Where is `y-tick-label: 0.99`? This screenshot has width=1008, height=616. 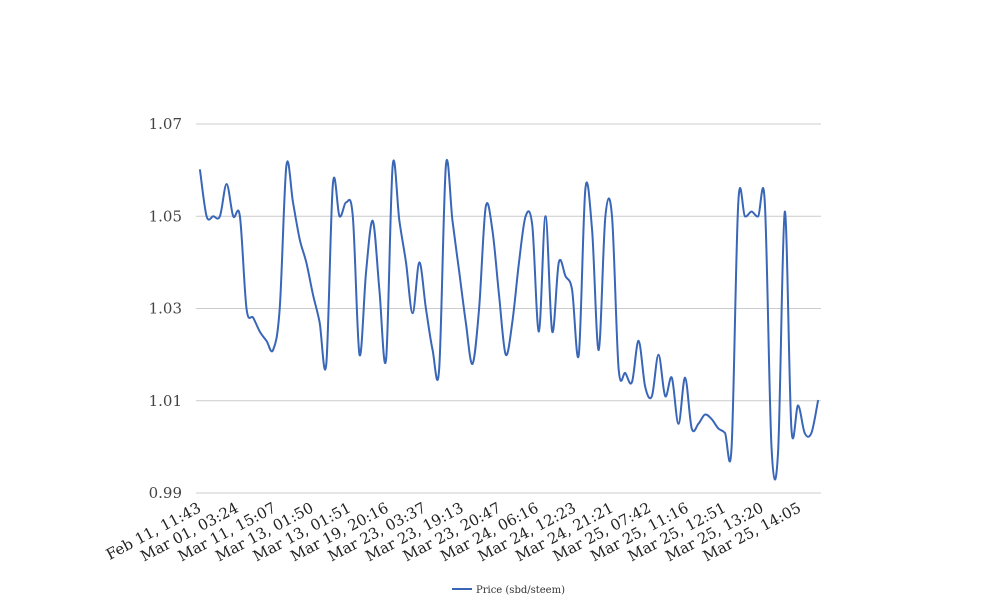
y-tick-label: 0.99 is located at coordinates (165, 493).